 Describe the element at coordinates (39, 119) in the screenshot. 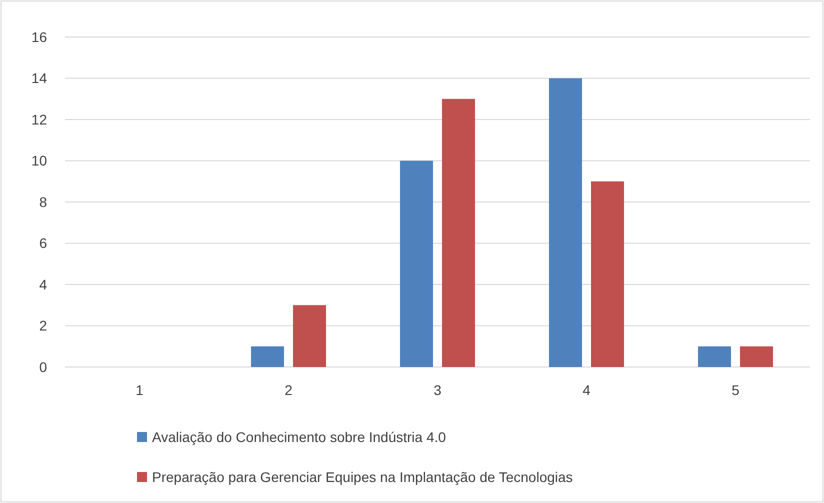

I see `y-tick-label: 12` at that location.